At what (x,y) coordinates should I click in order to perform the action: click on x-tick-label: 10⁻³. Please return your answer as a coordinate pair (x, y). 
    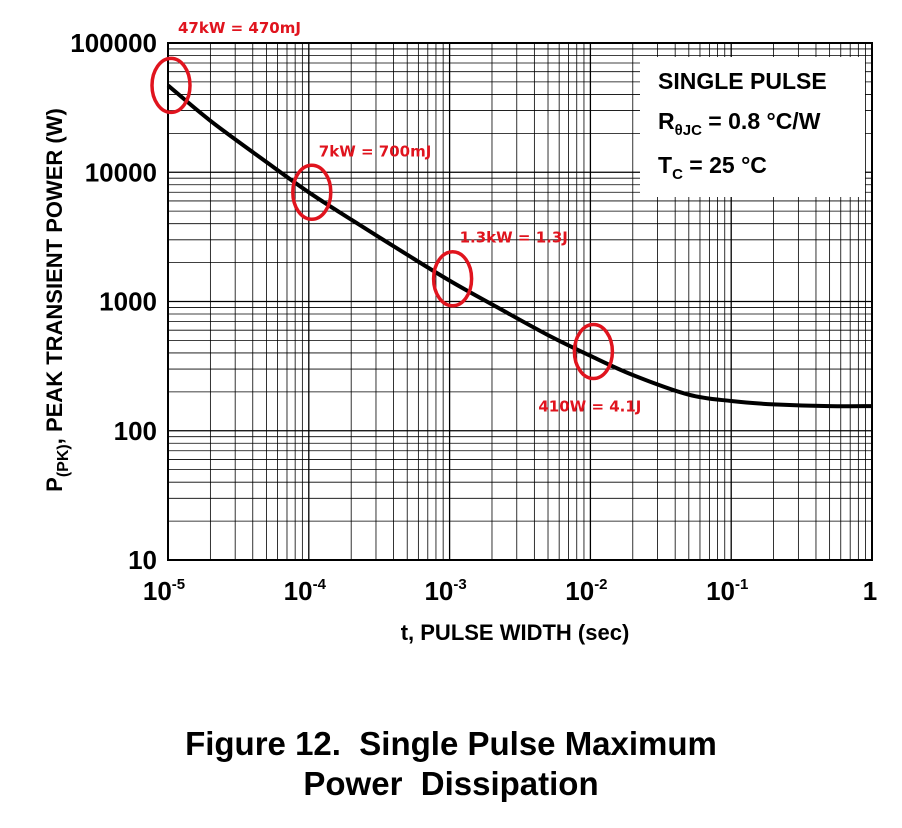
    Looking at the image, I should click on (445, 591).